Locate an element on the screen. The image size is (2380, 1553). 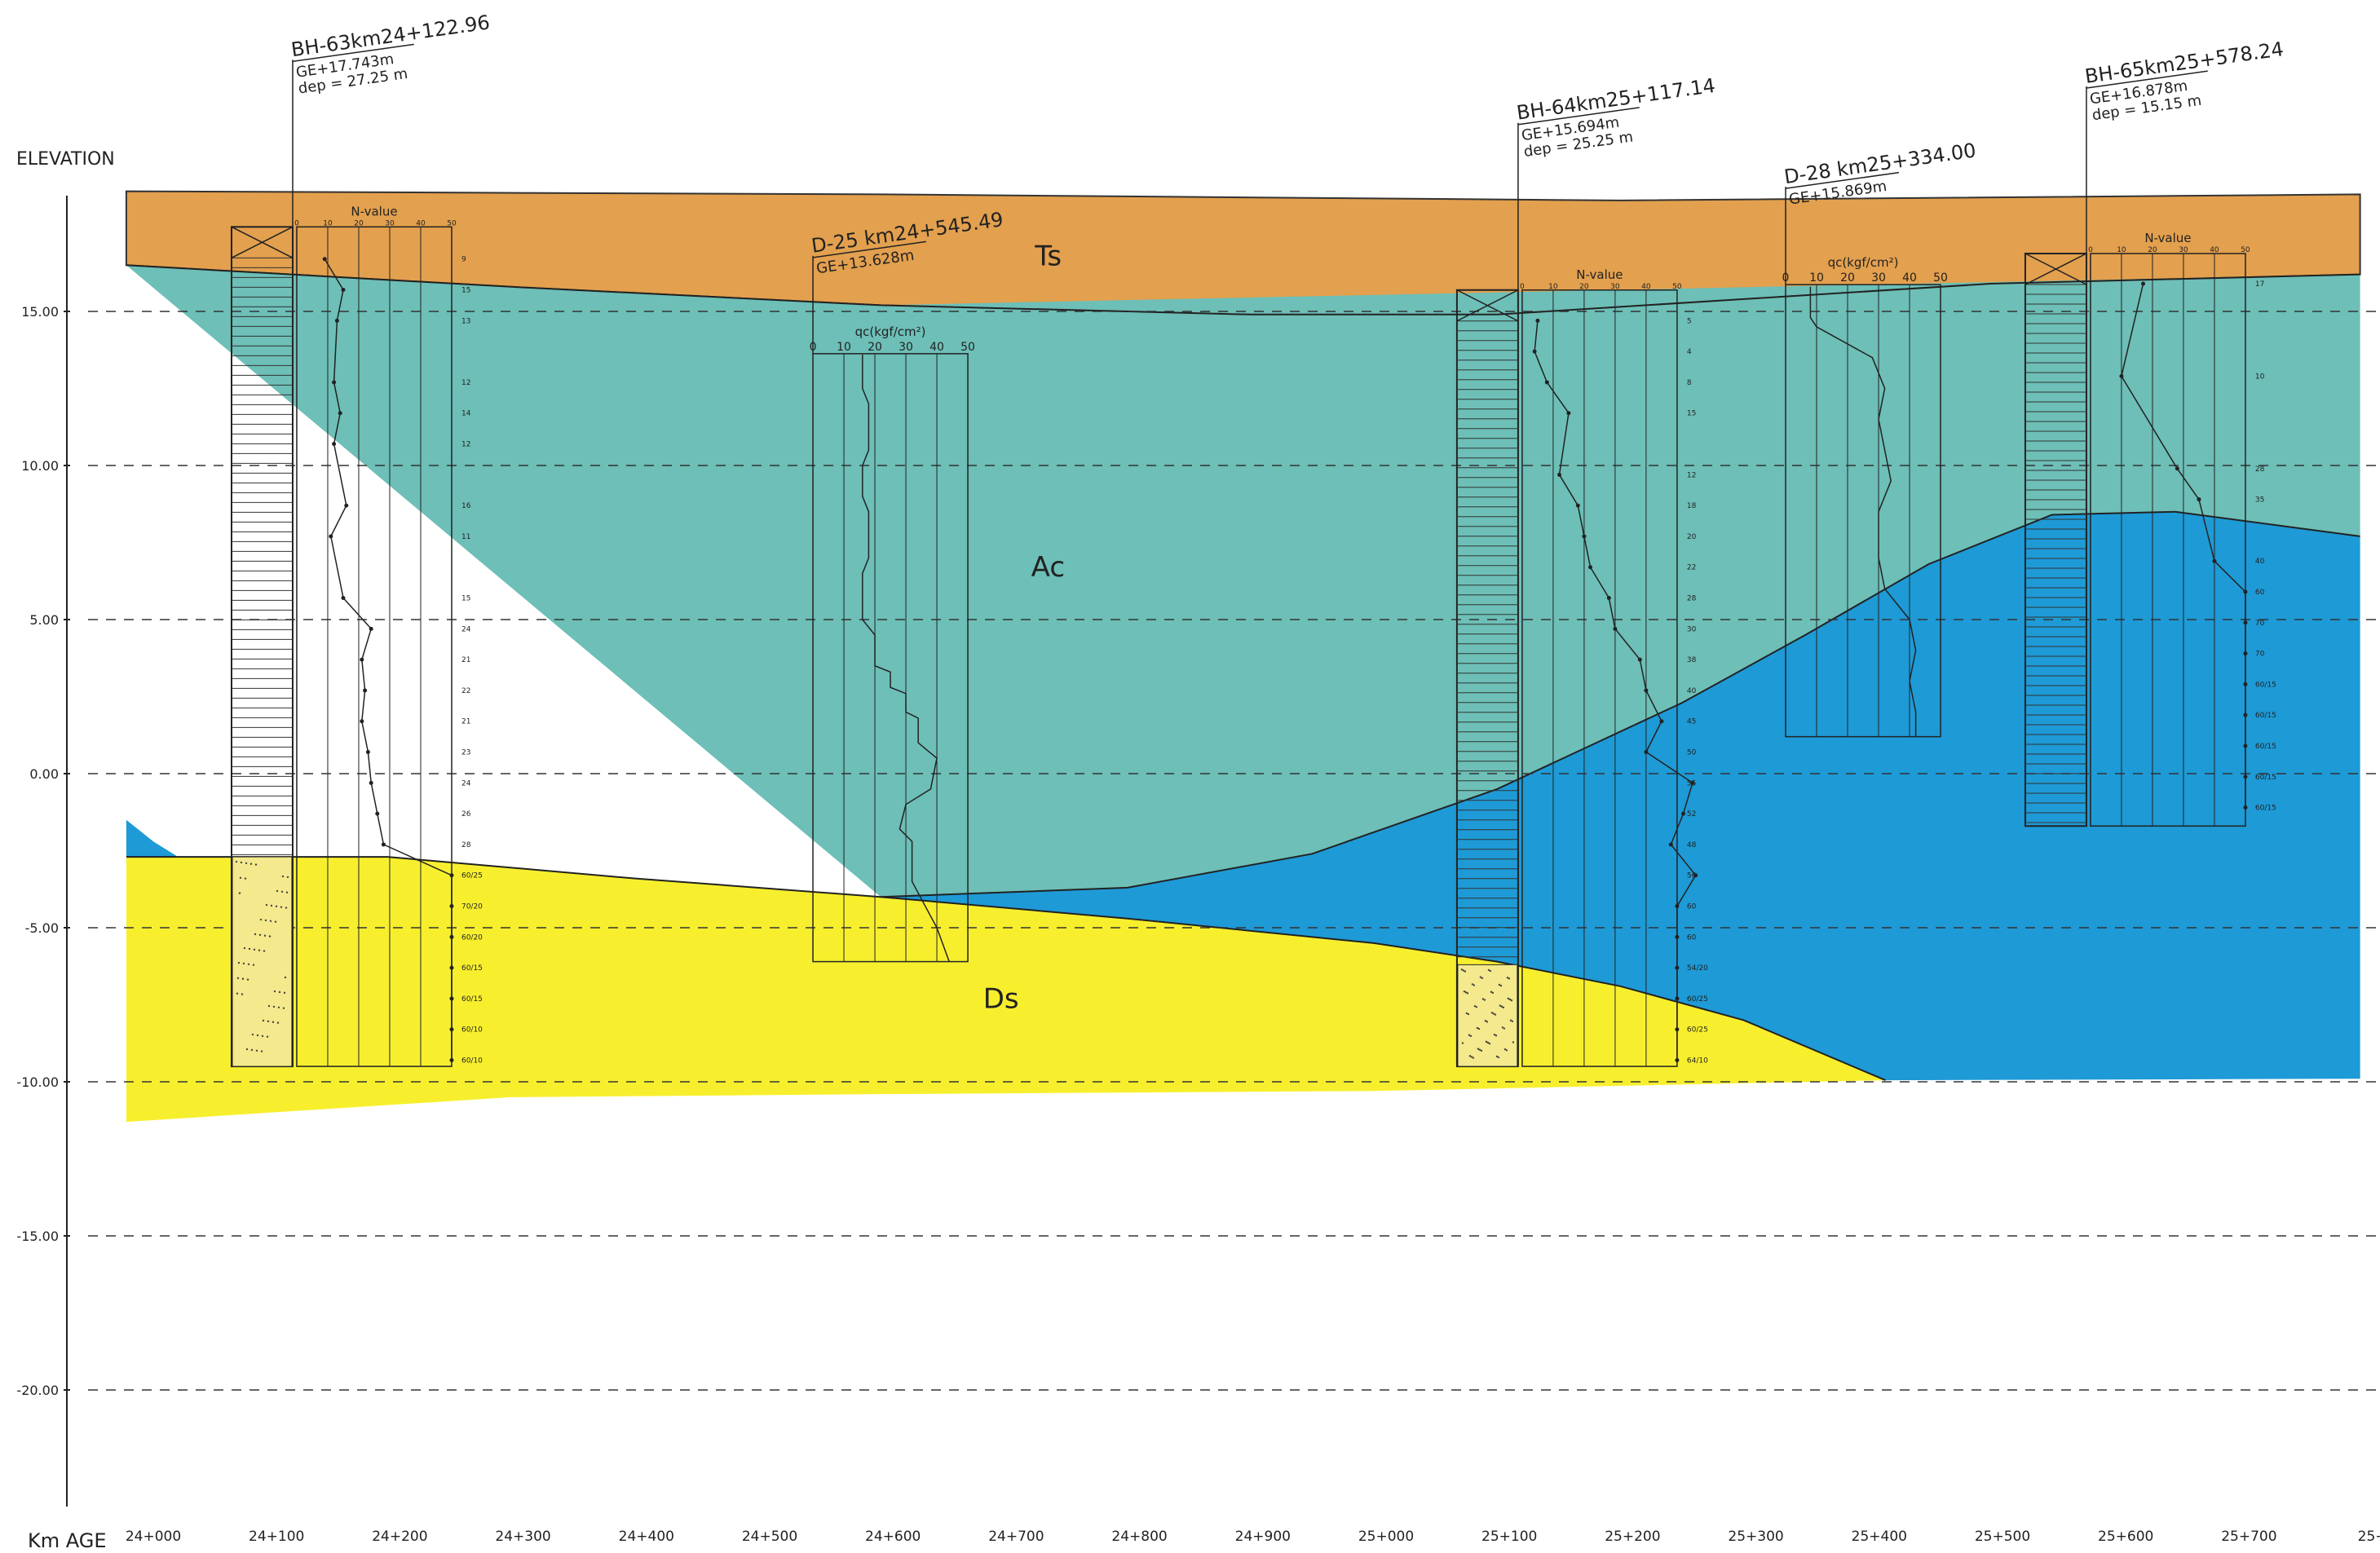
nvalue-scale-label: 0 is located at coordinates (2091, 250).